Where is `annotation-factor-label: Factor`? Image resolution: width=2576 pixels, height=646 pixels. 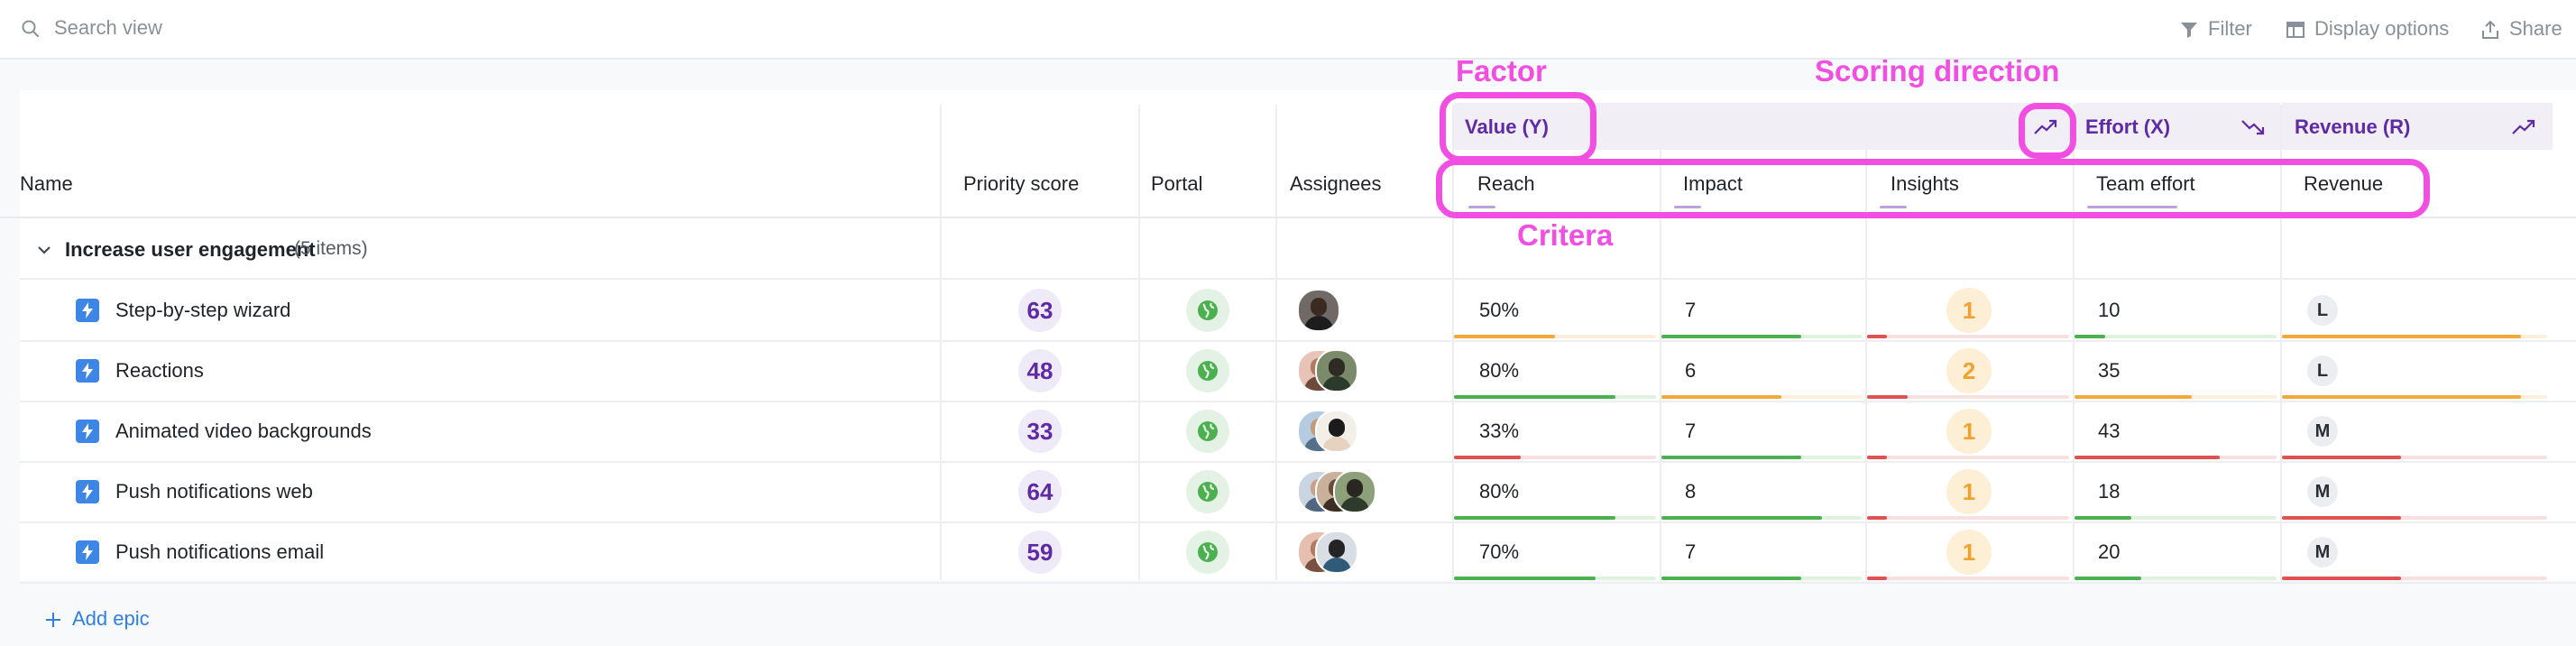 annotation-factor-label: Factor is located at coordinates (1501, 71).